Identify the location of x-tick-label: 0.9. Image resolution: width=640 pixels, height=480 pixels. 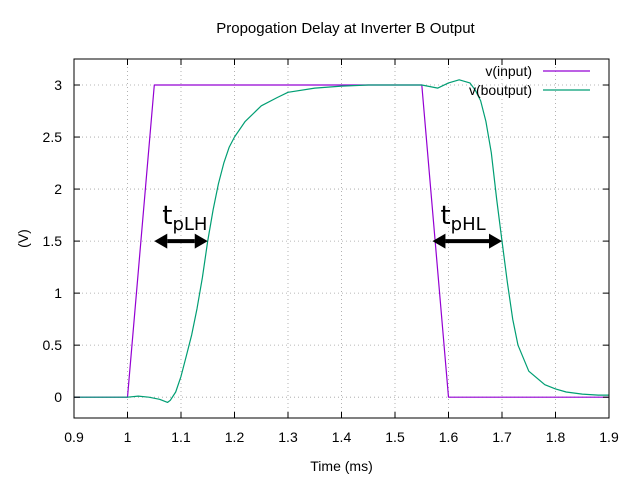
(74, 437).